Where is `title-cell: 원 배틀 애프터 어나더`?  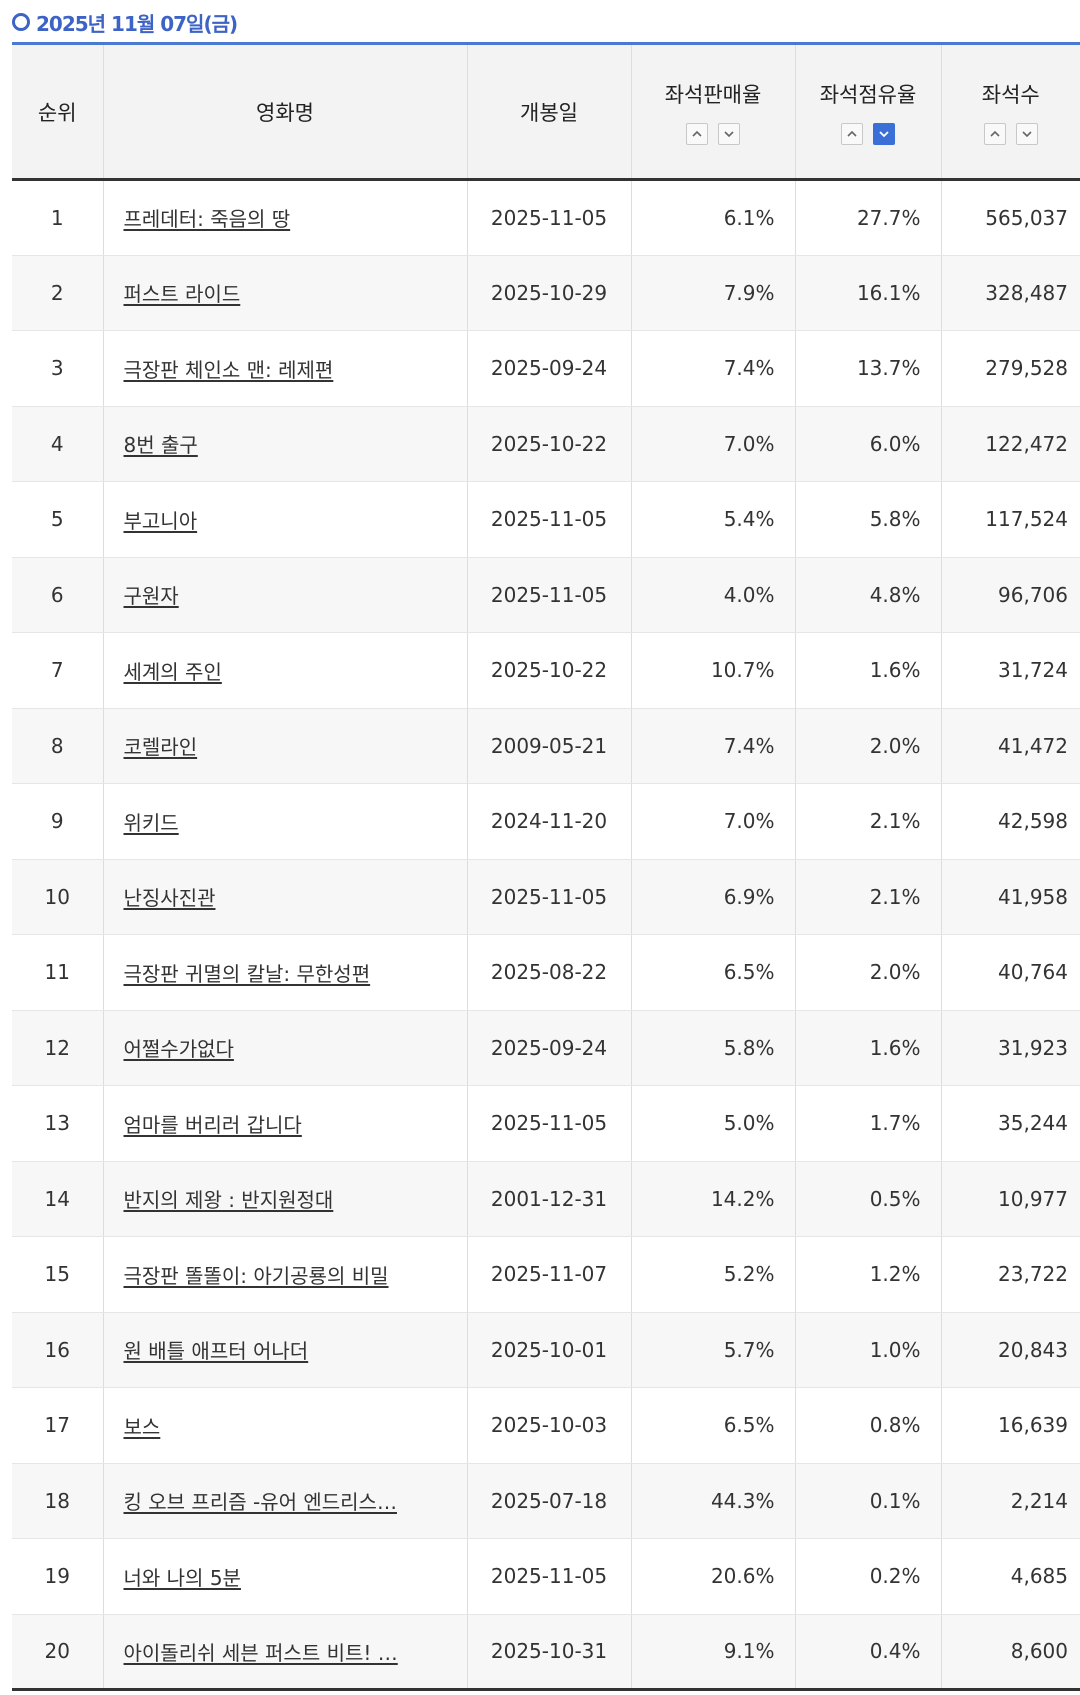
title-cell: 원 배틀 애프터 어나더 is located at coordinates (285, 1350).